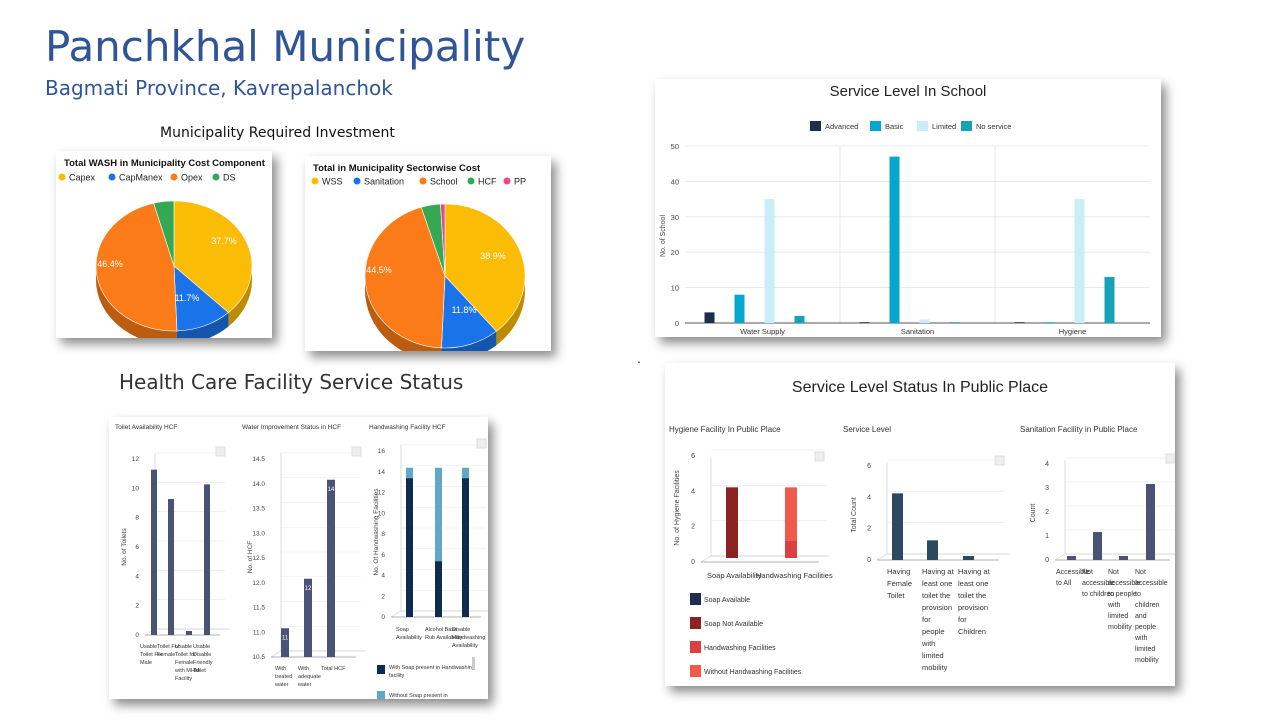 This screenshot has height=720, width=1280. I want to click on pie-data-label: 37.7%, so click(224, 241).